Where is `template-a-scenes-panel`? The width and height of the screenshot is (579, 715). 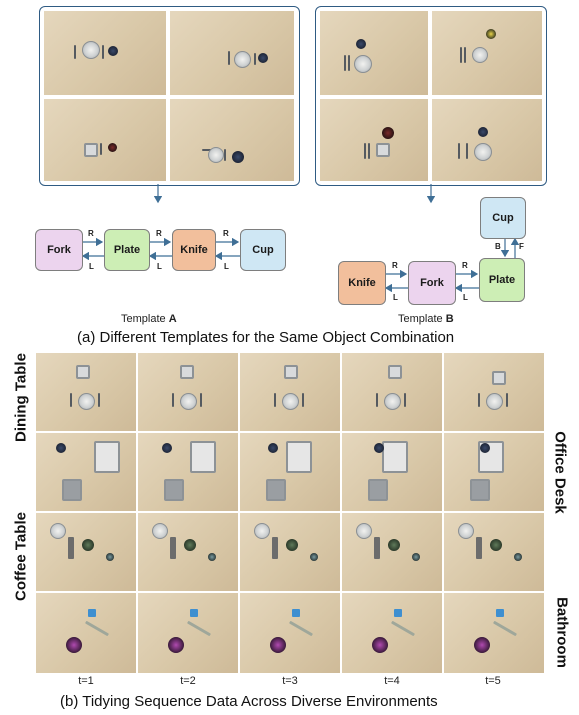 template-a-scenes-panel is located at coordinates (169, 96).